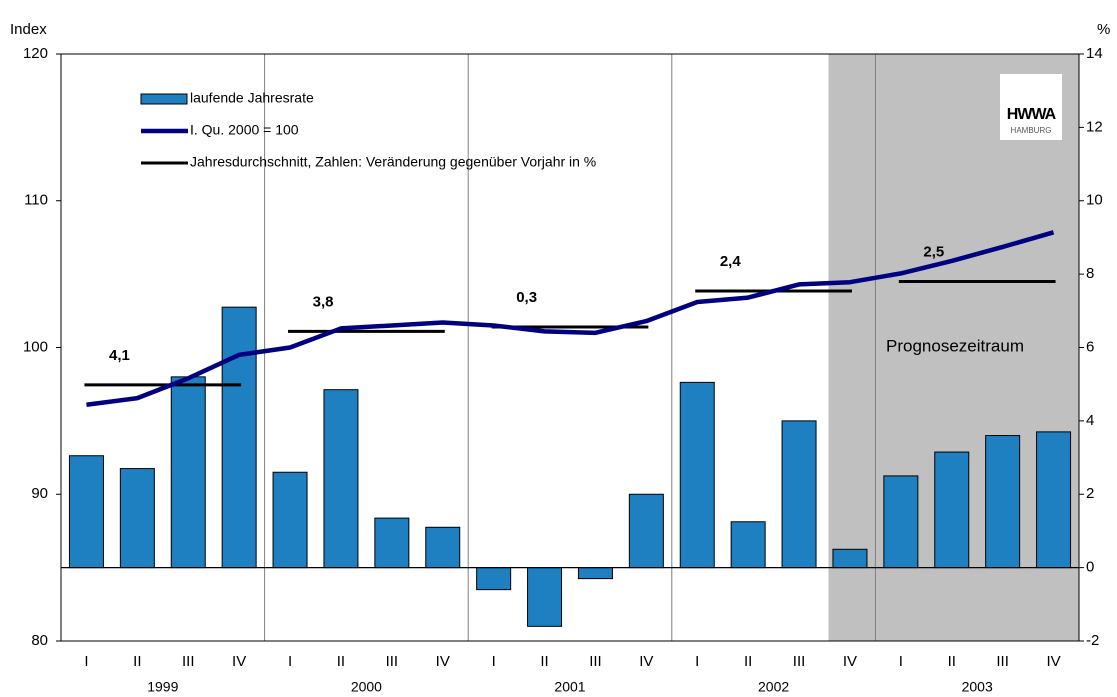 Image resolution: width=1117 pixels, height=697 pixels. I want to click on y2-tick-label: 4, so click(1090, 420).